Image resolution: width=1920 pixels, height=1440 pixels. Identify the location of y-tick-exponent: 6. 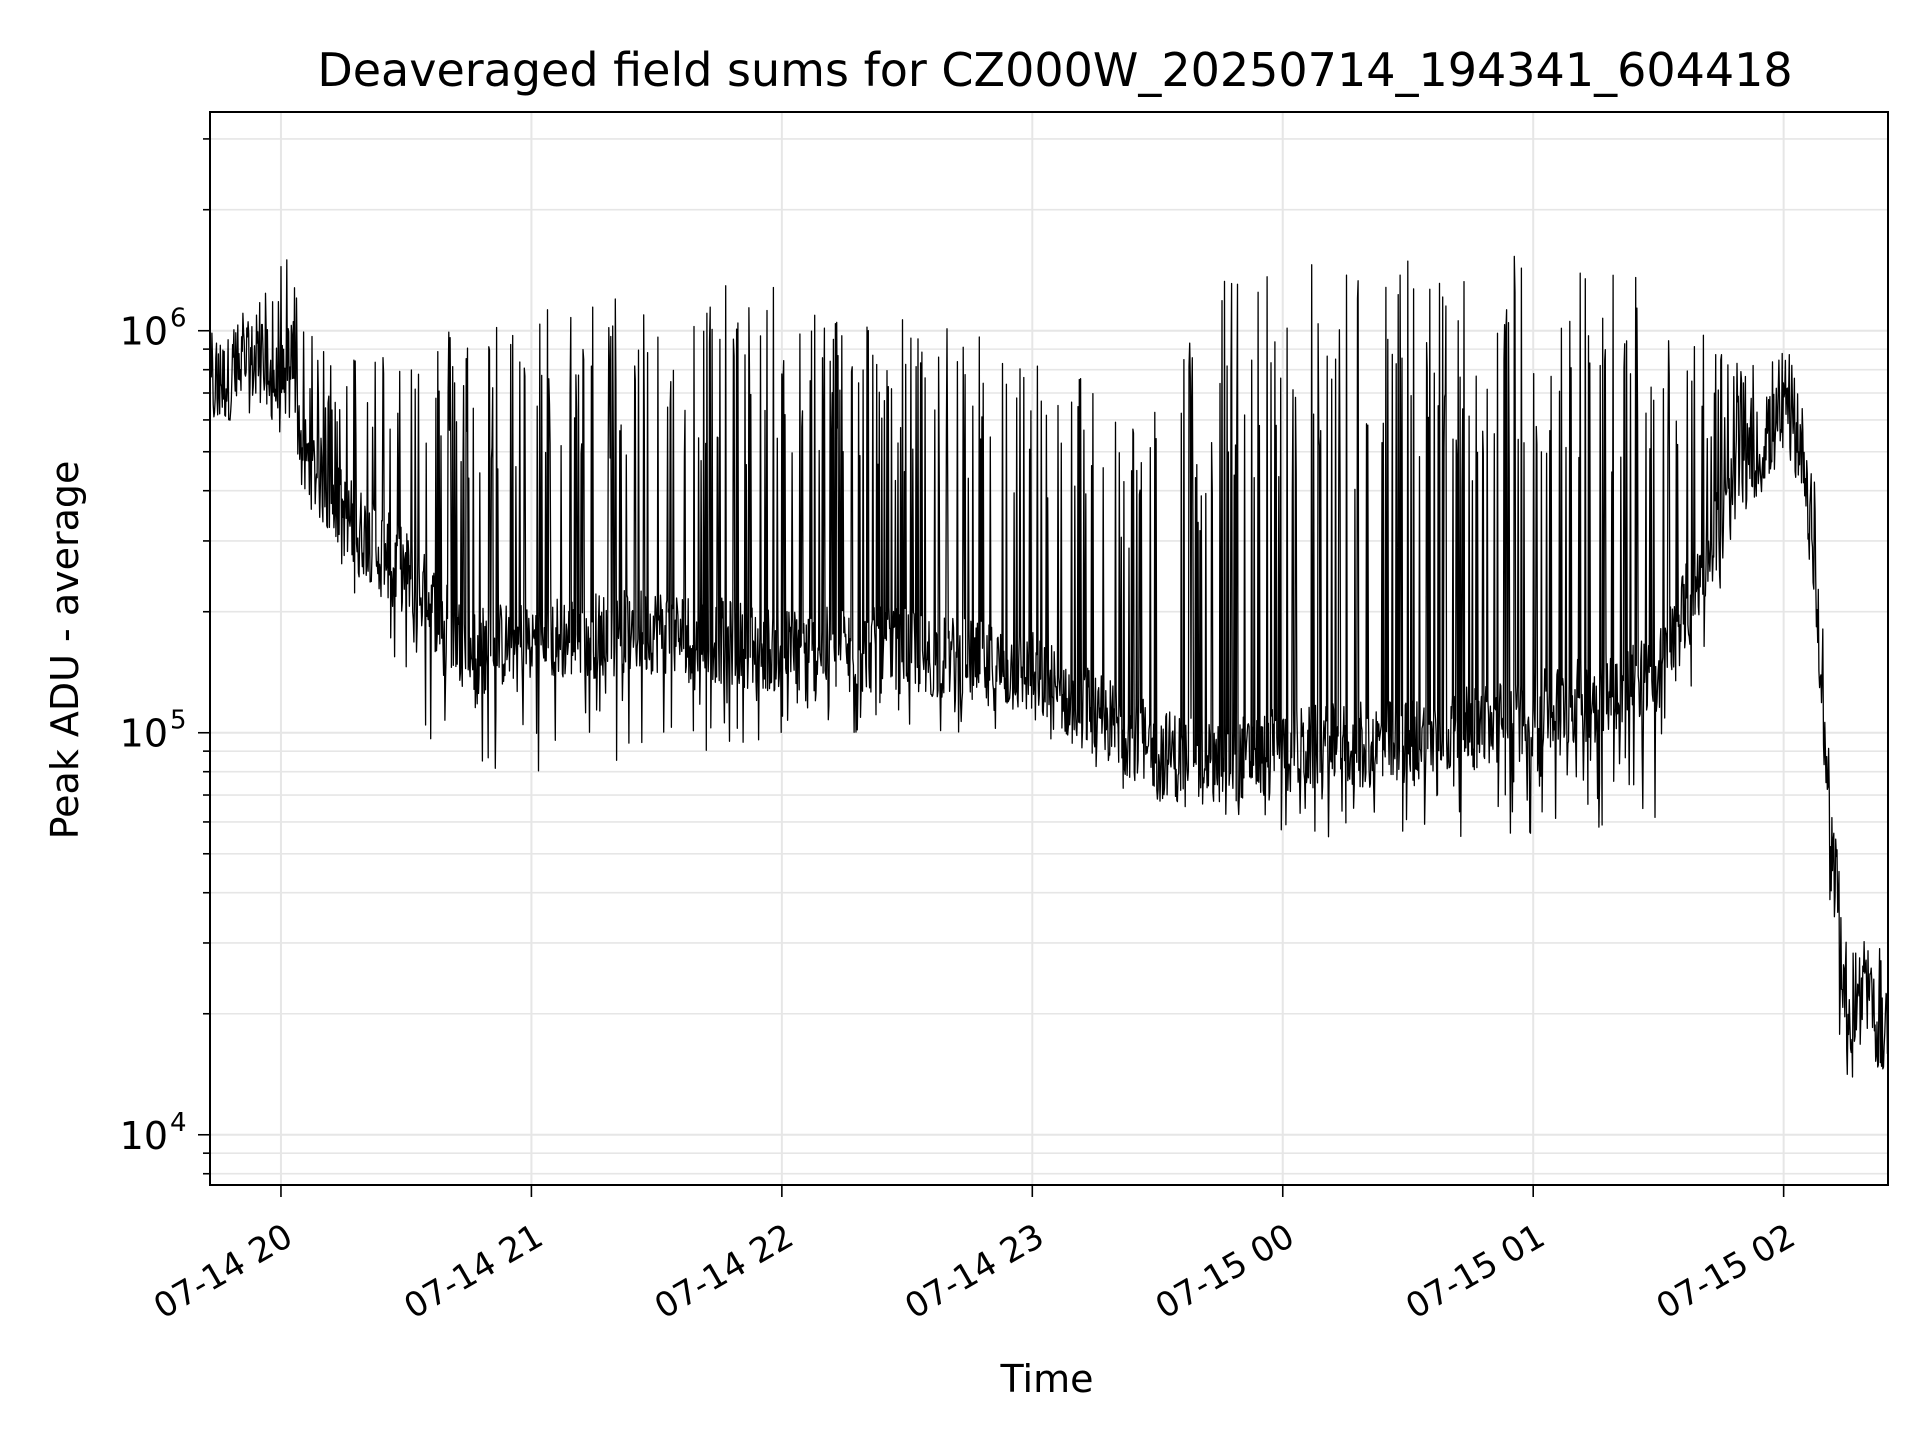
(178, 319).